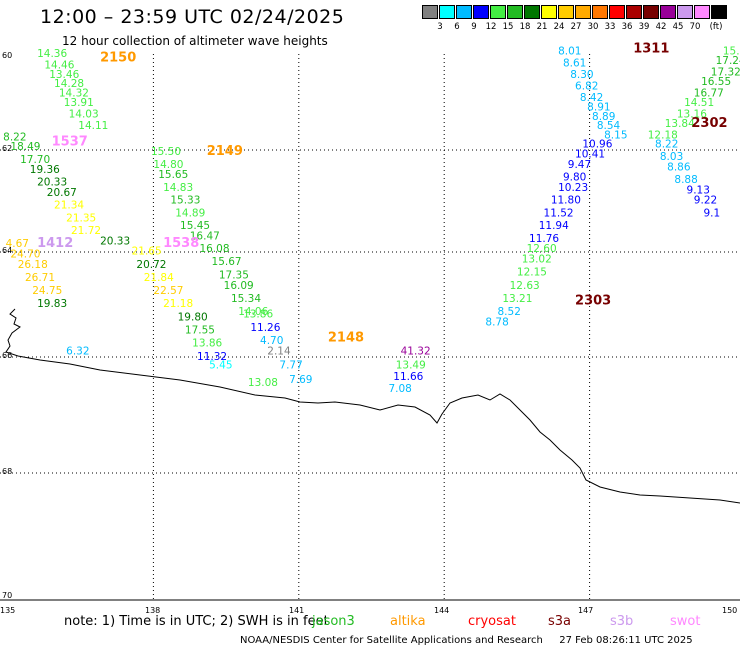 The image size is (740, 650). Describe the element at coordinates (214, 249) in the screenshot. I see `wave-height-value: 16.08` at that location.